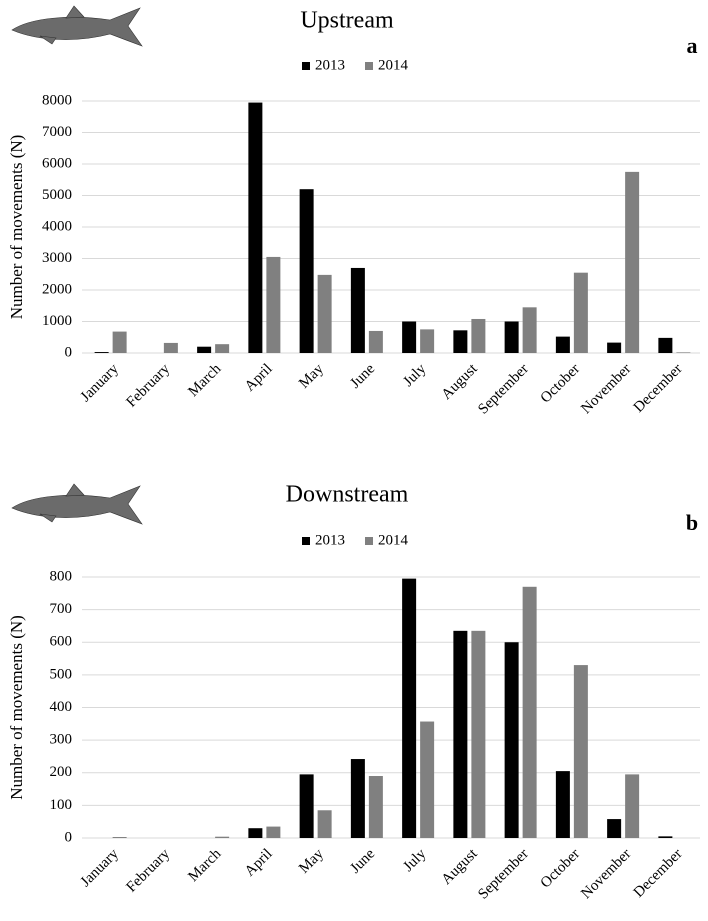 The height and width of the screenshot is (921, 708). Describe the element at coordinates (61, 609) in the screenshot. I see `y-tick-label: 700` at that location.